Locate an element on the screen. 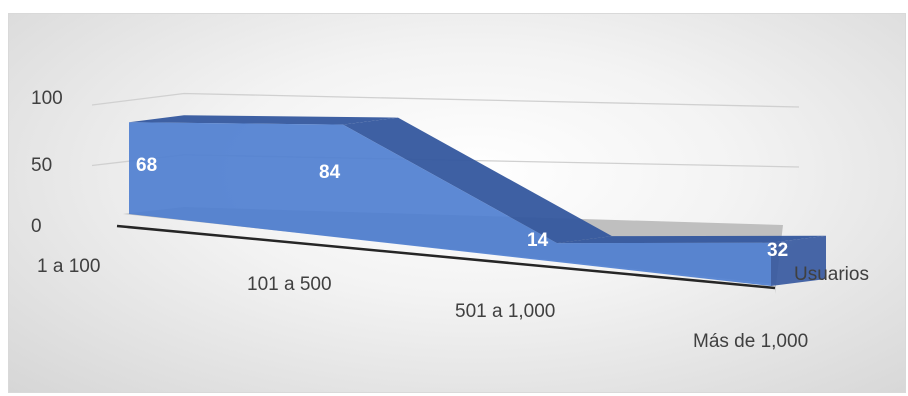 Image resolution: width=908 pixels, height=396 pixels. x-tick-label: 1 a 100 is located at coordinates (68, 266).